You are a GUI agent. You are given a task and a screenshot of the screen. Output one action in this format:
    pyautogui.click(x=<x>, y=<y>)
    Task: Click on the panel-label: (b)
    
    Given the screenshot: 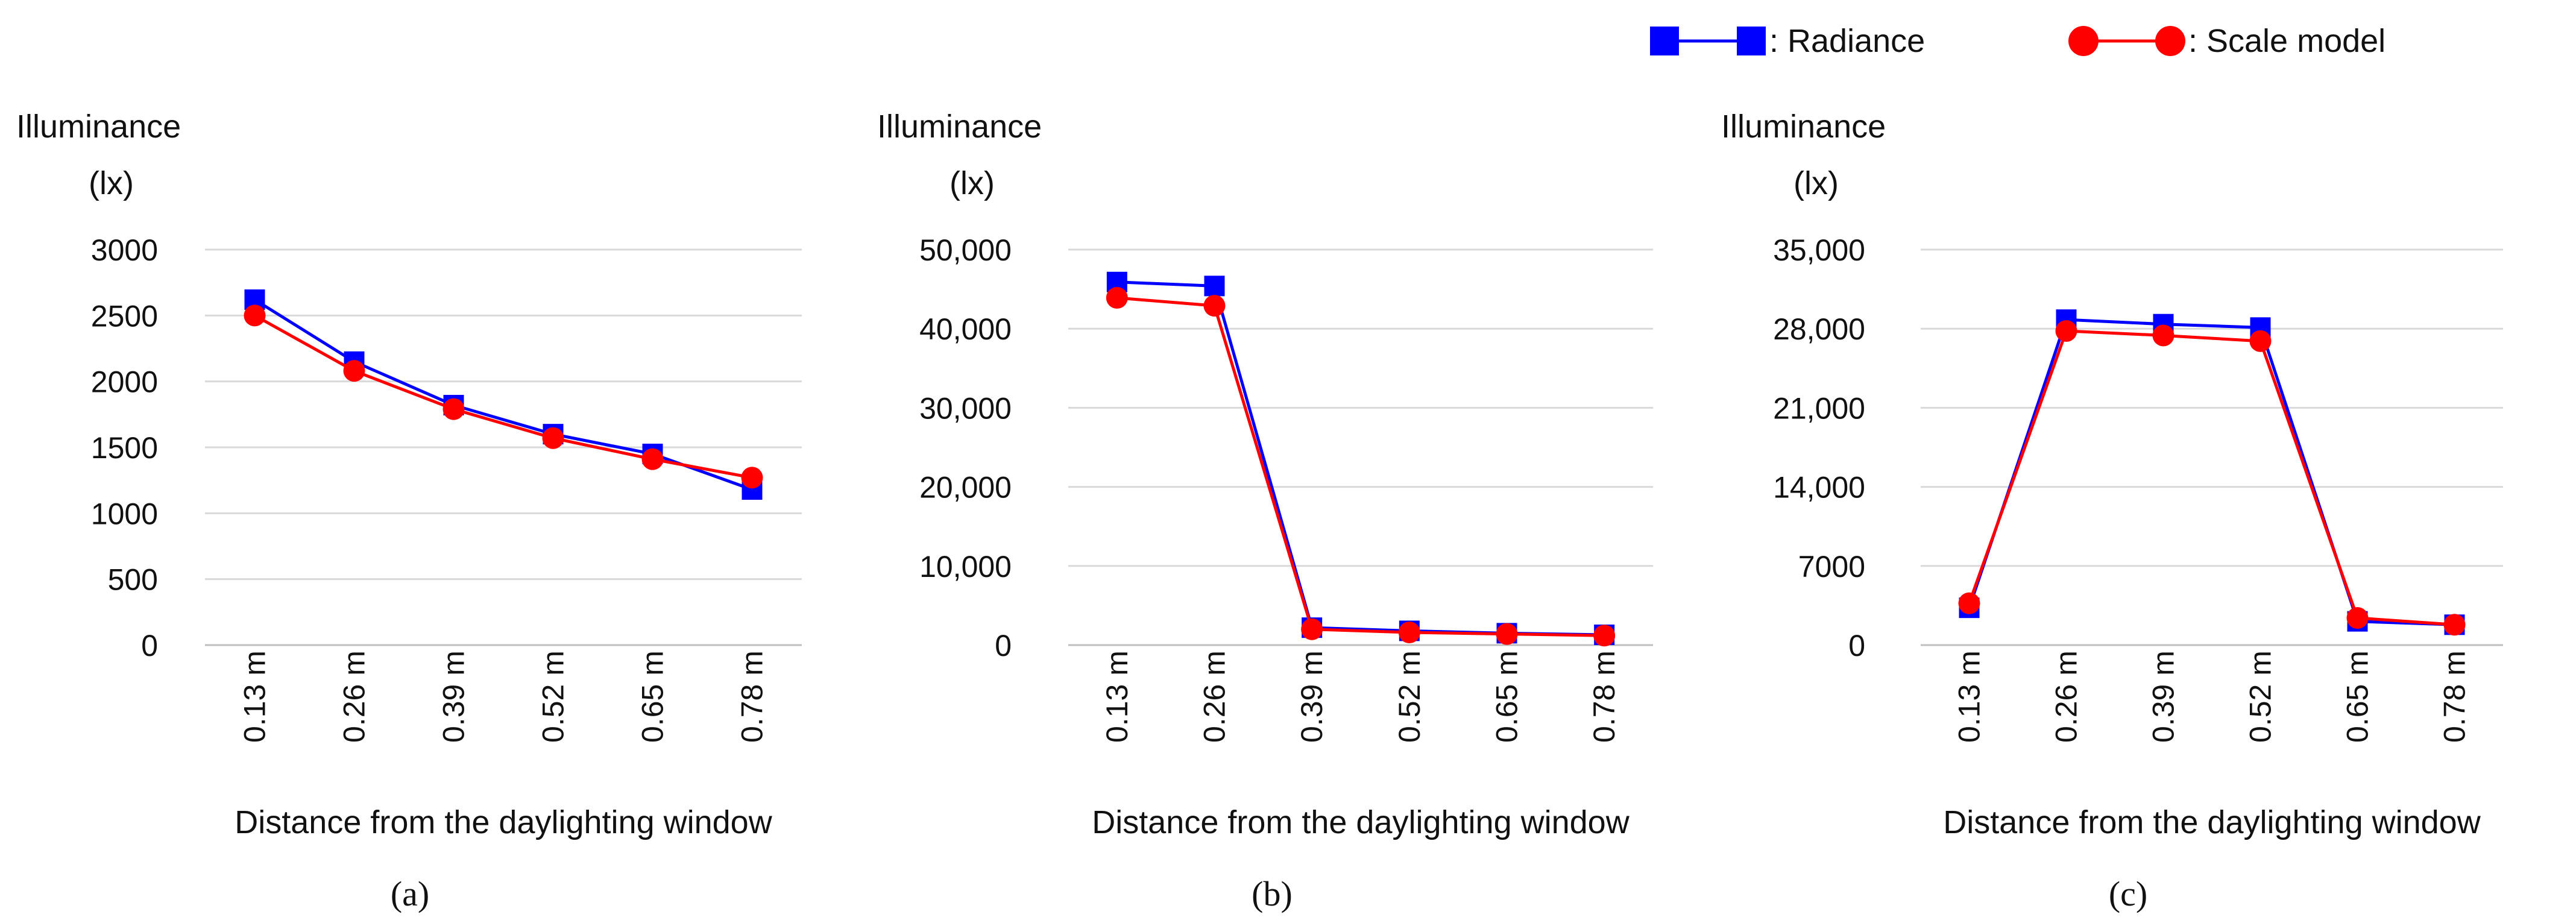 What is the action you would take?
    pyautogui.click(x=1272, y=893)
    